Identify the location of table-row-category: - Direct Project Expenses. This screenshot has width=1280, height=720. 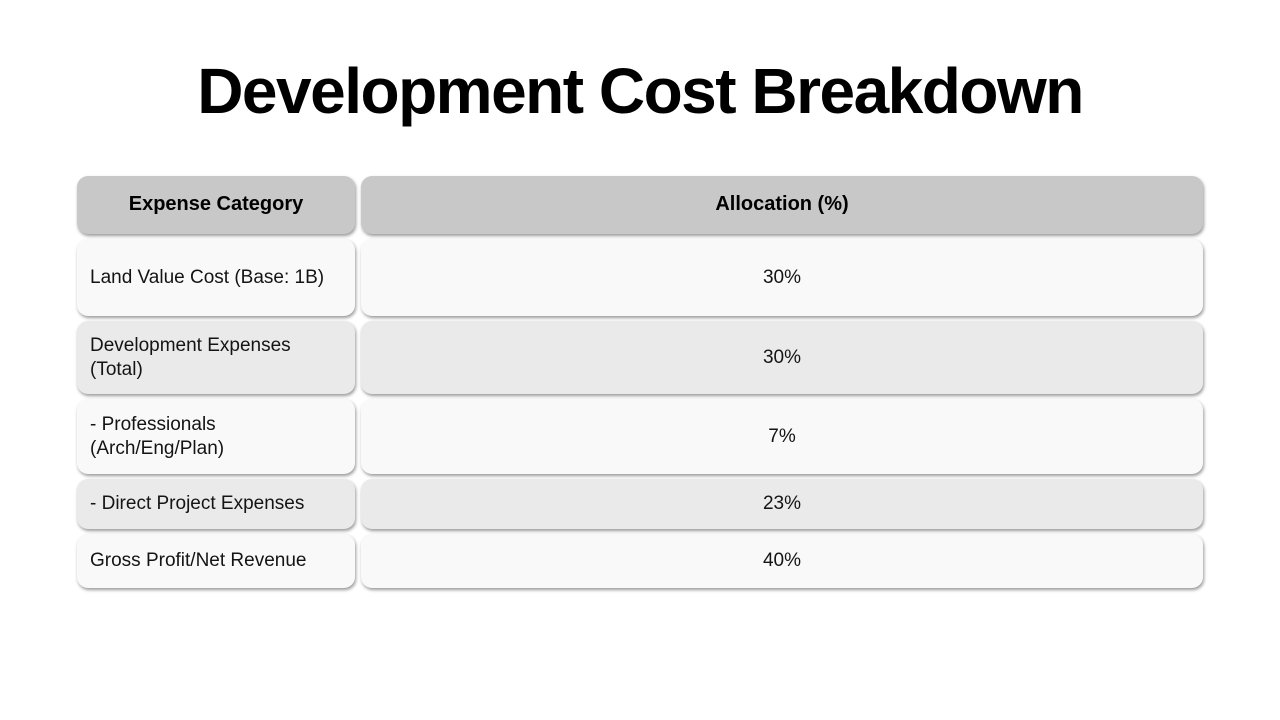
(216, 504).